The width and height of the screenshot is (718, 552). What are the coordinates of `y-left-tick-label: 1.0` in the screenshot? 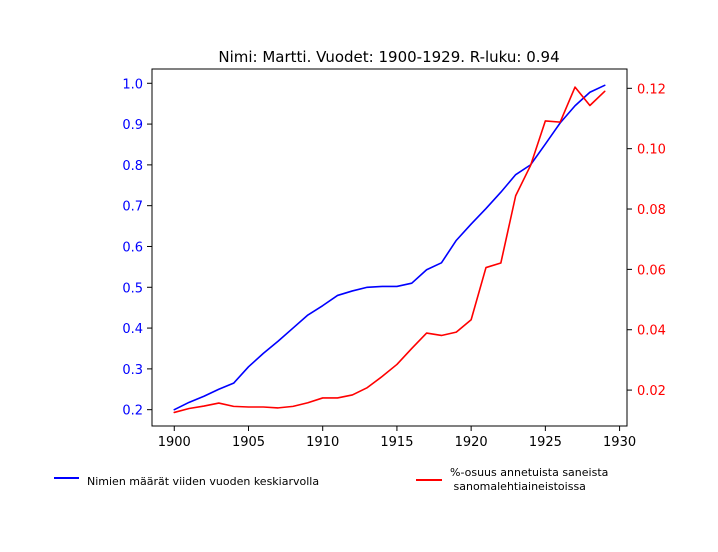 It's located at (132, 84).